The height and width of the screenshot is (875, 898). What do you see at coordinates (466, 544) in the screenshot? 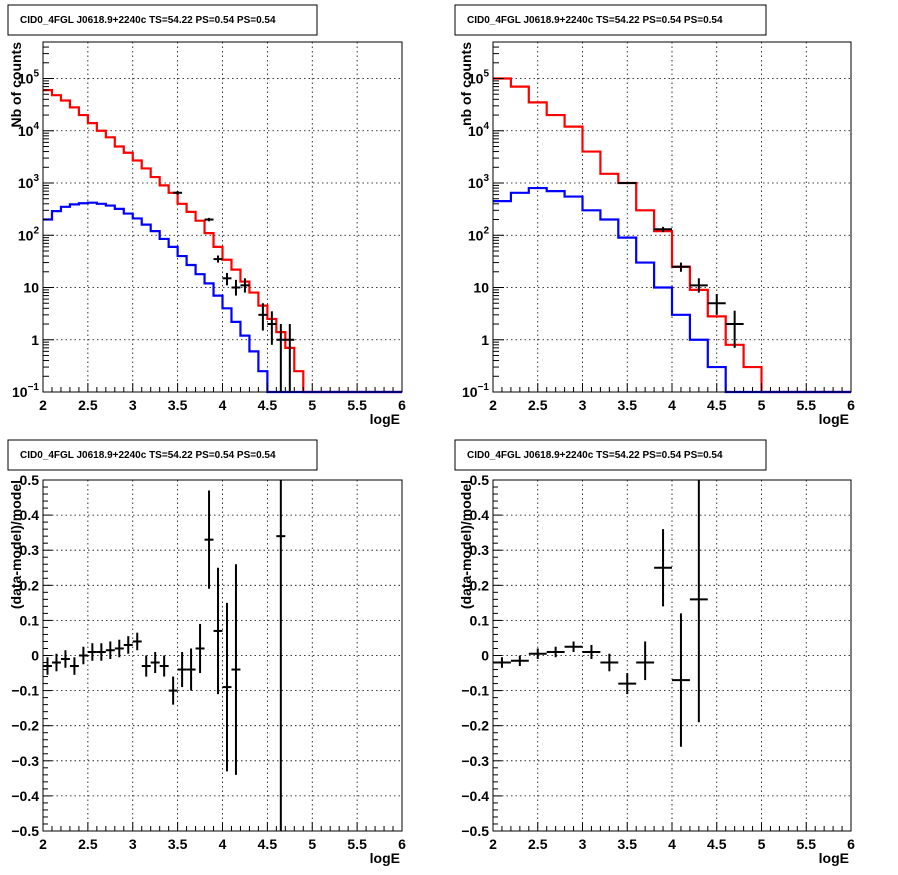
I see `y-axis-title: (data-model)/model` at bounding box center [466, 544].